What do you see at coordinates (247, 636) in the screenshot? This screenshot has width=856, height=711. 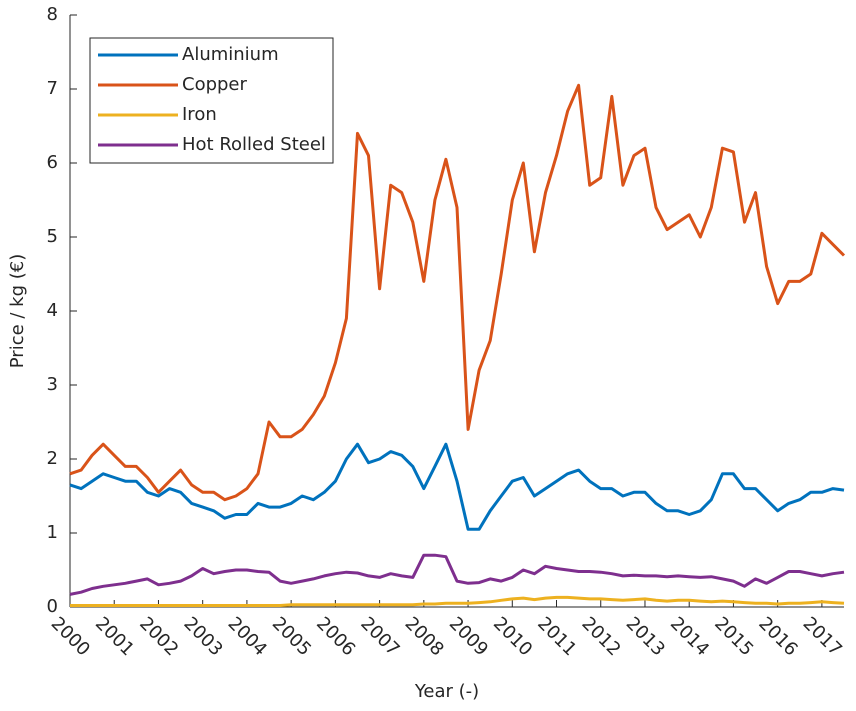 I see `x-tick-label: 2004` at bounding box center [247, 636].